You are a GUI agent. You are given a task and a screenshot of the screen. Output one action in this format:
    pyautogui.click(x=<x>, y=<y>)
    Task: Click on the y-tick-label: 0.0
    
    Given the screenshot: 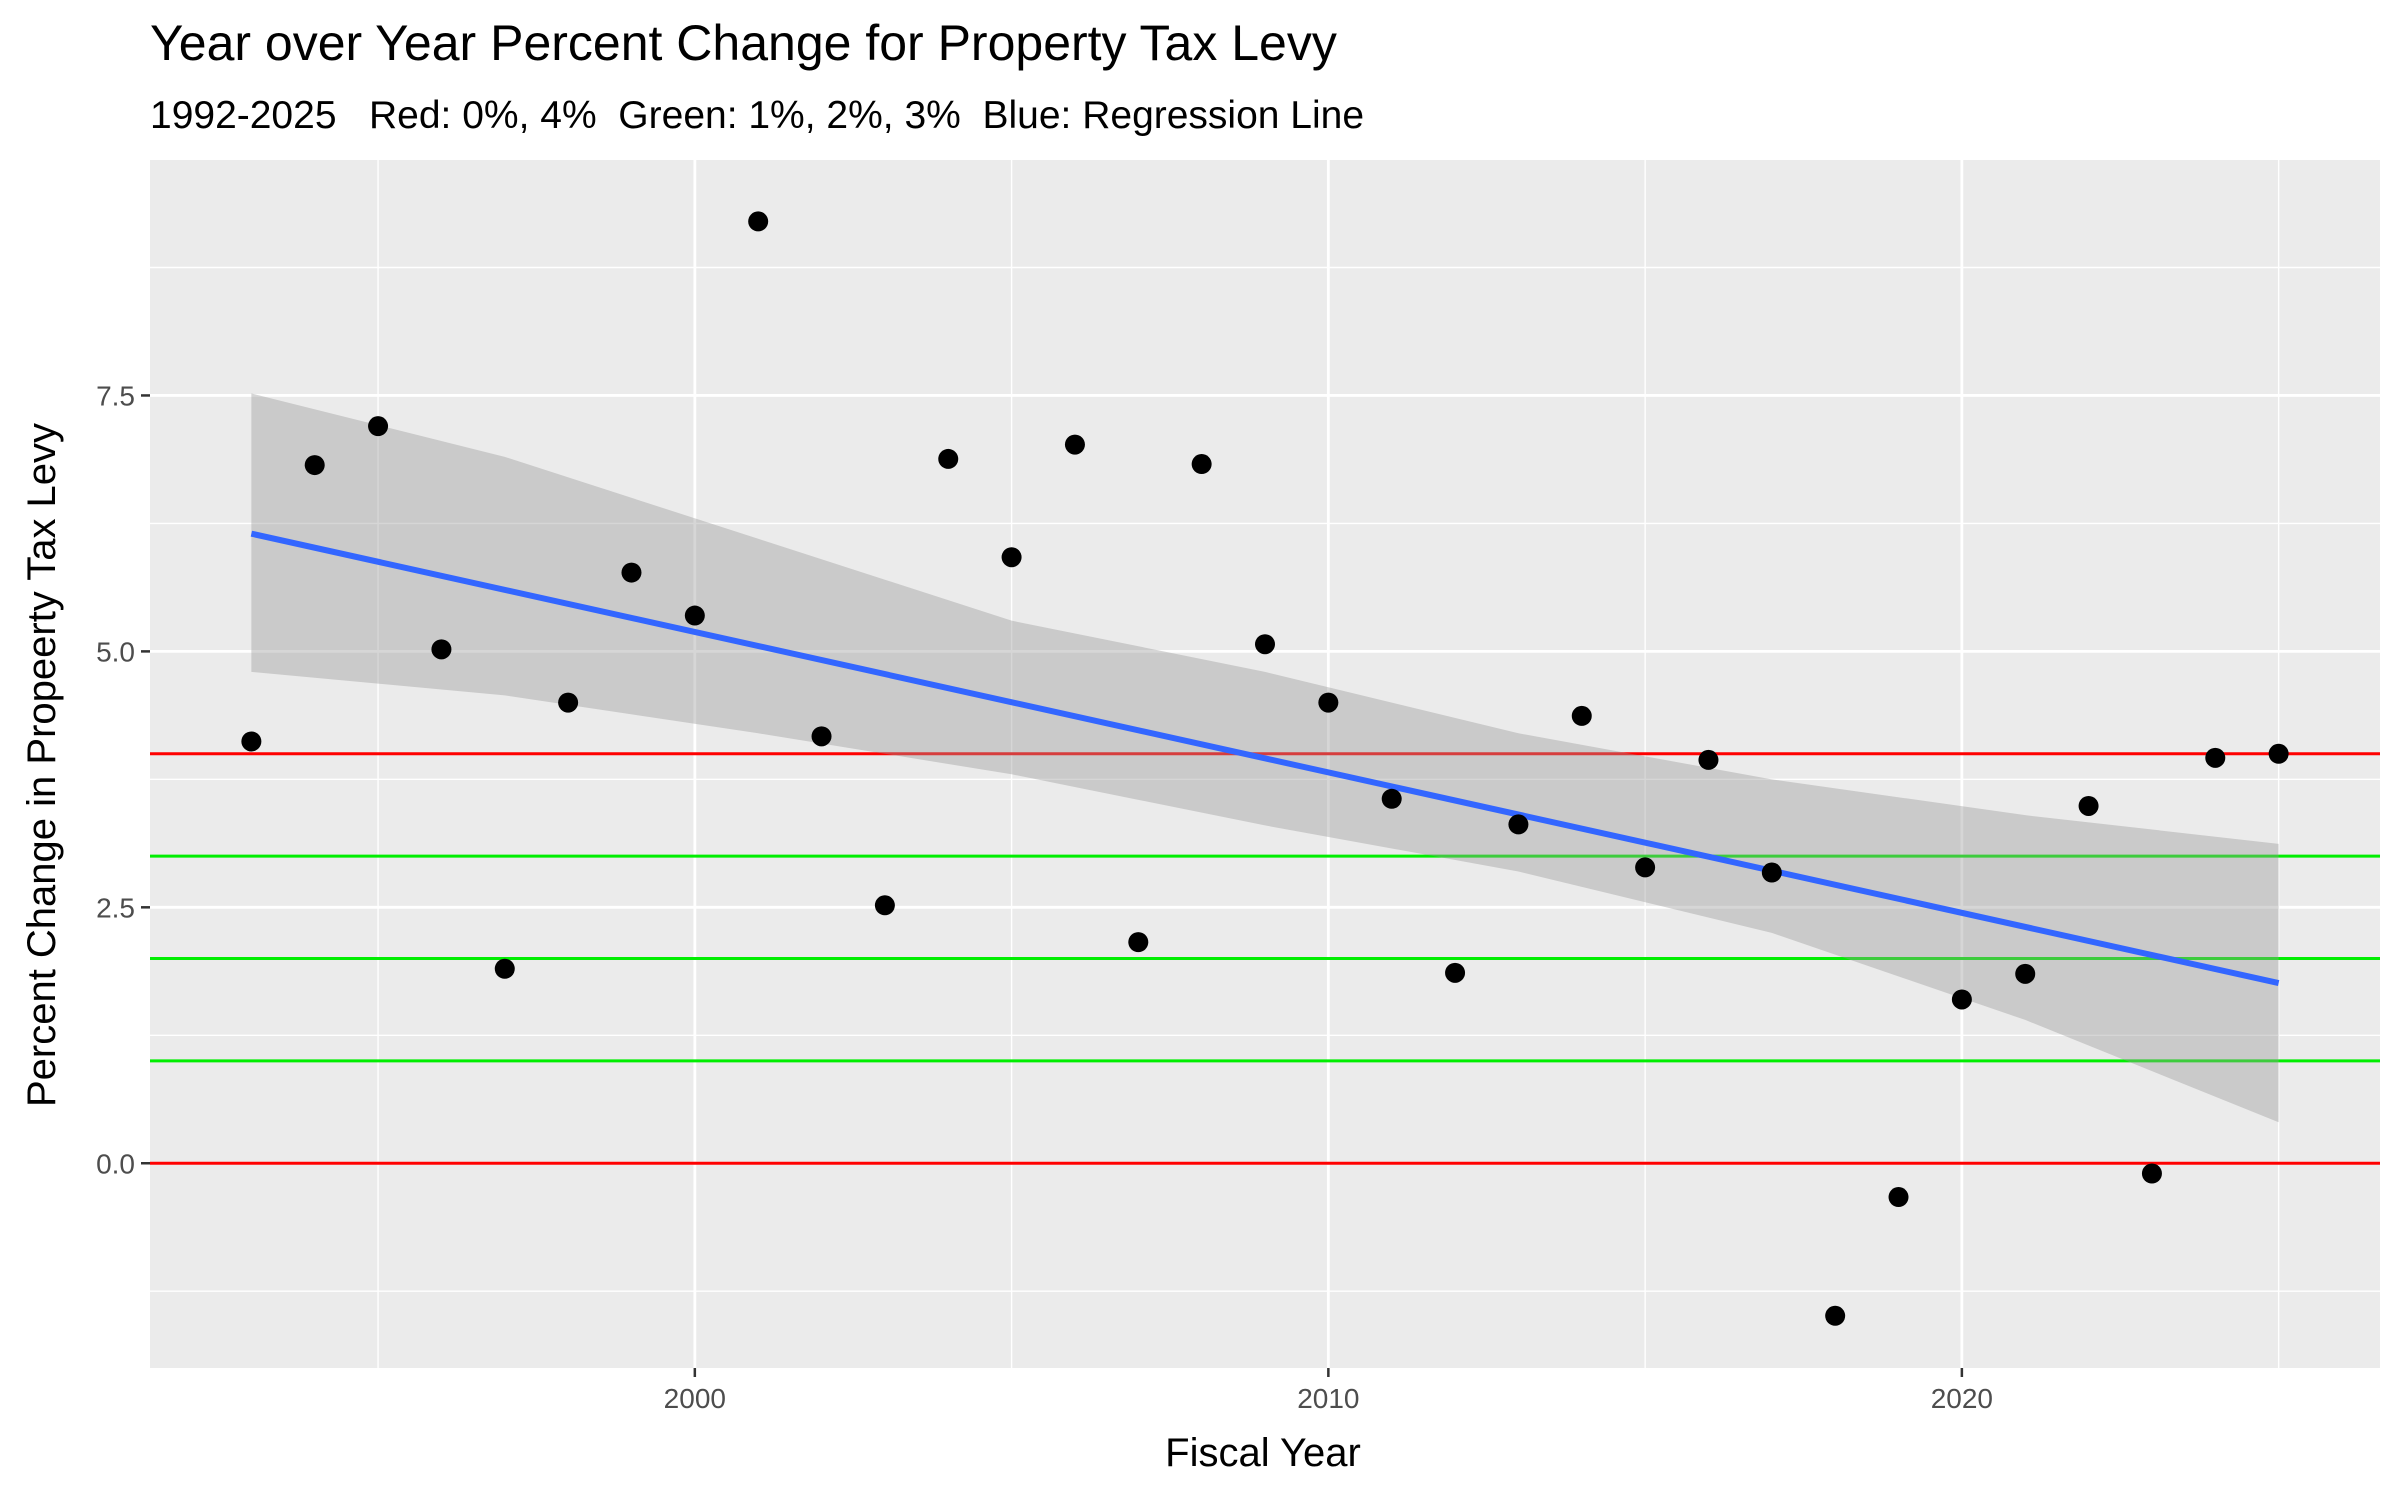 What is the action you would take?
    pyautogui.click(x=115, y=1163)
    